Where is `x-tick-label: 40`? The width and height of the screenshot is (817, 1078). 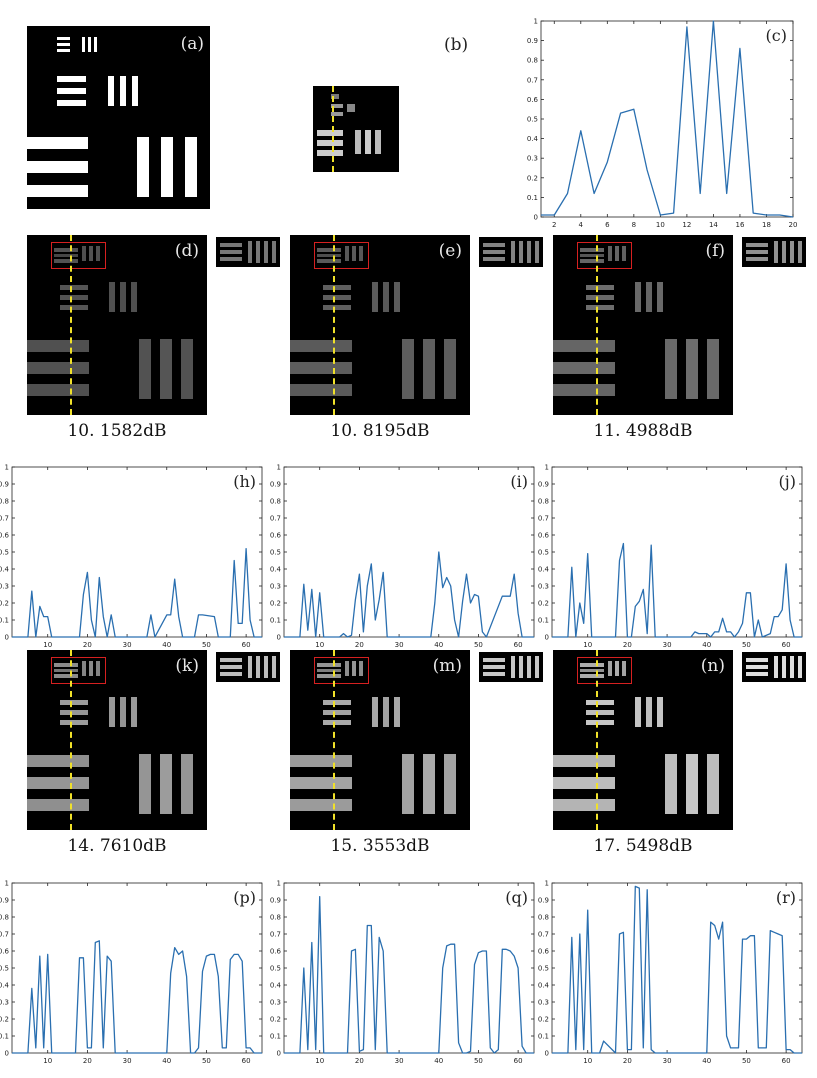
x-tick-label: 40 is located at coordinates (438, 1061).